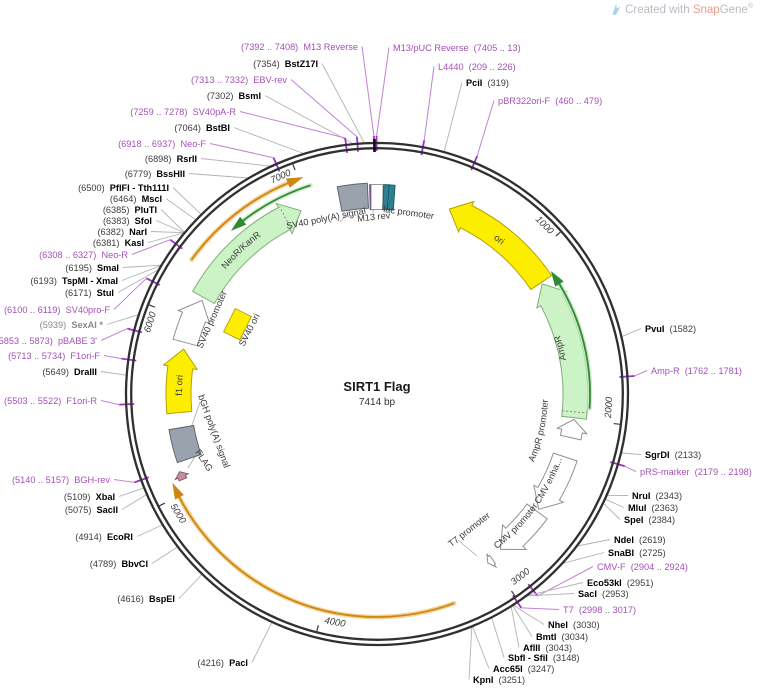  Describe the element at coordinates (640, 540) in the screenshot. I see `site-label-ndei: NdeI (2619)` at that location.